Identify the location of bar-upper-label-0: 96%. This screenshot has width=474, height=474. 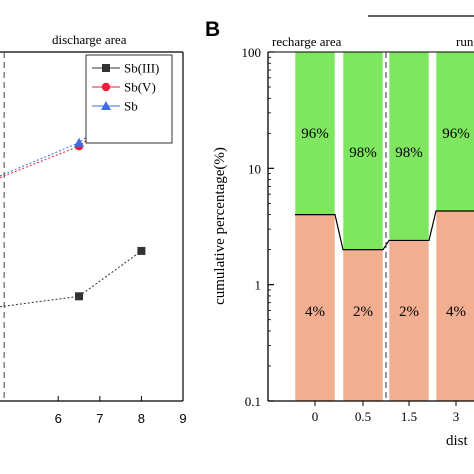
(315, 134).